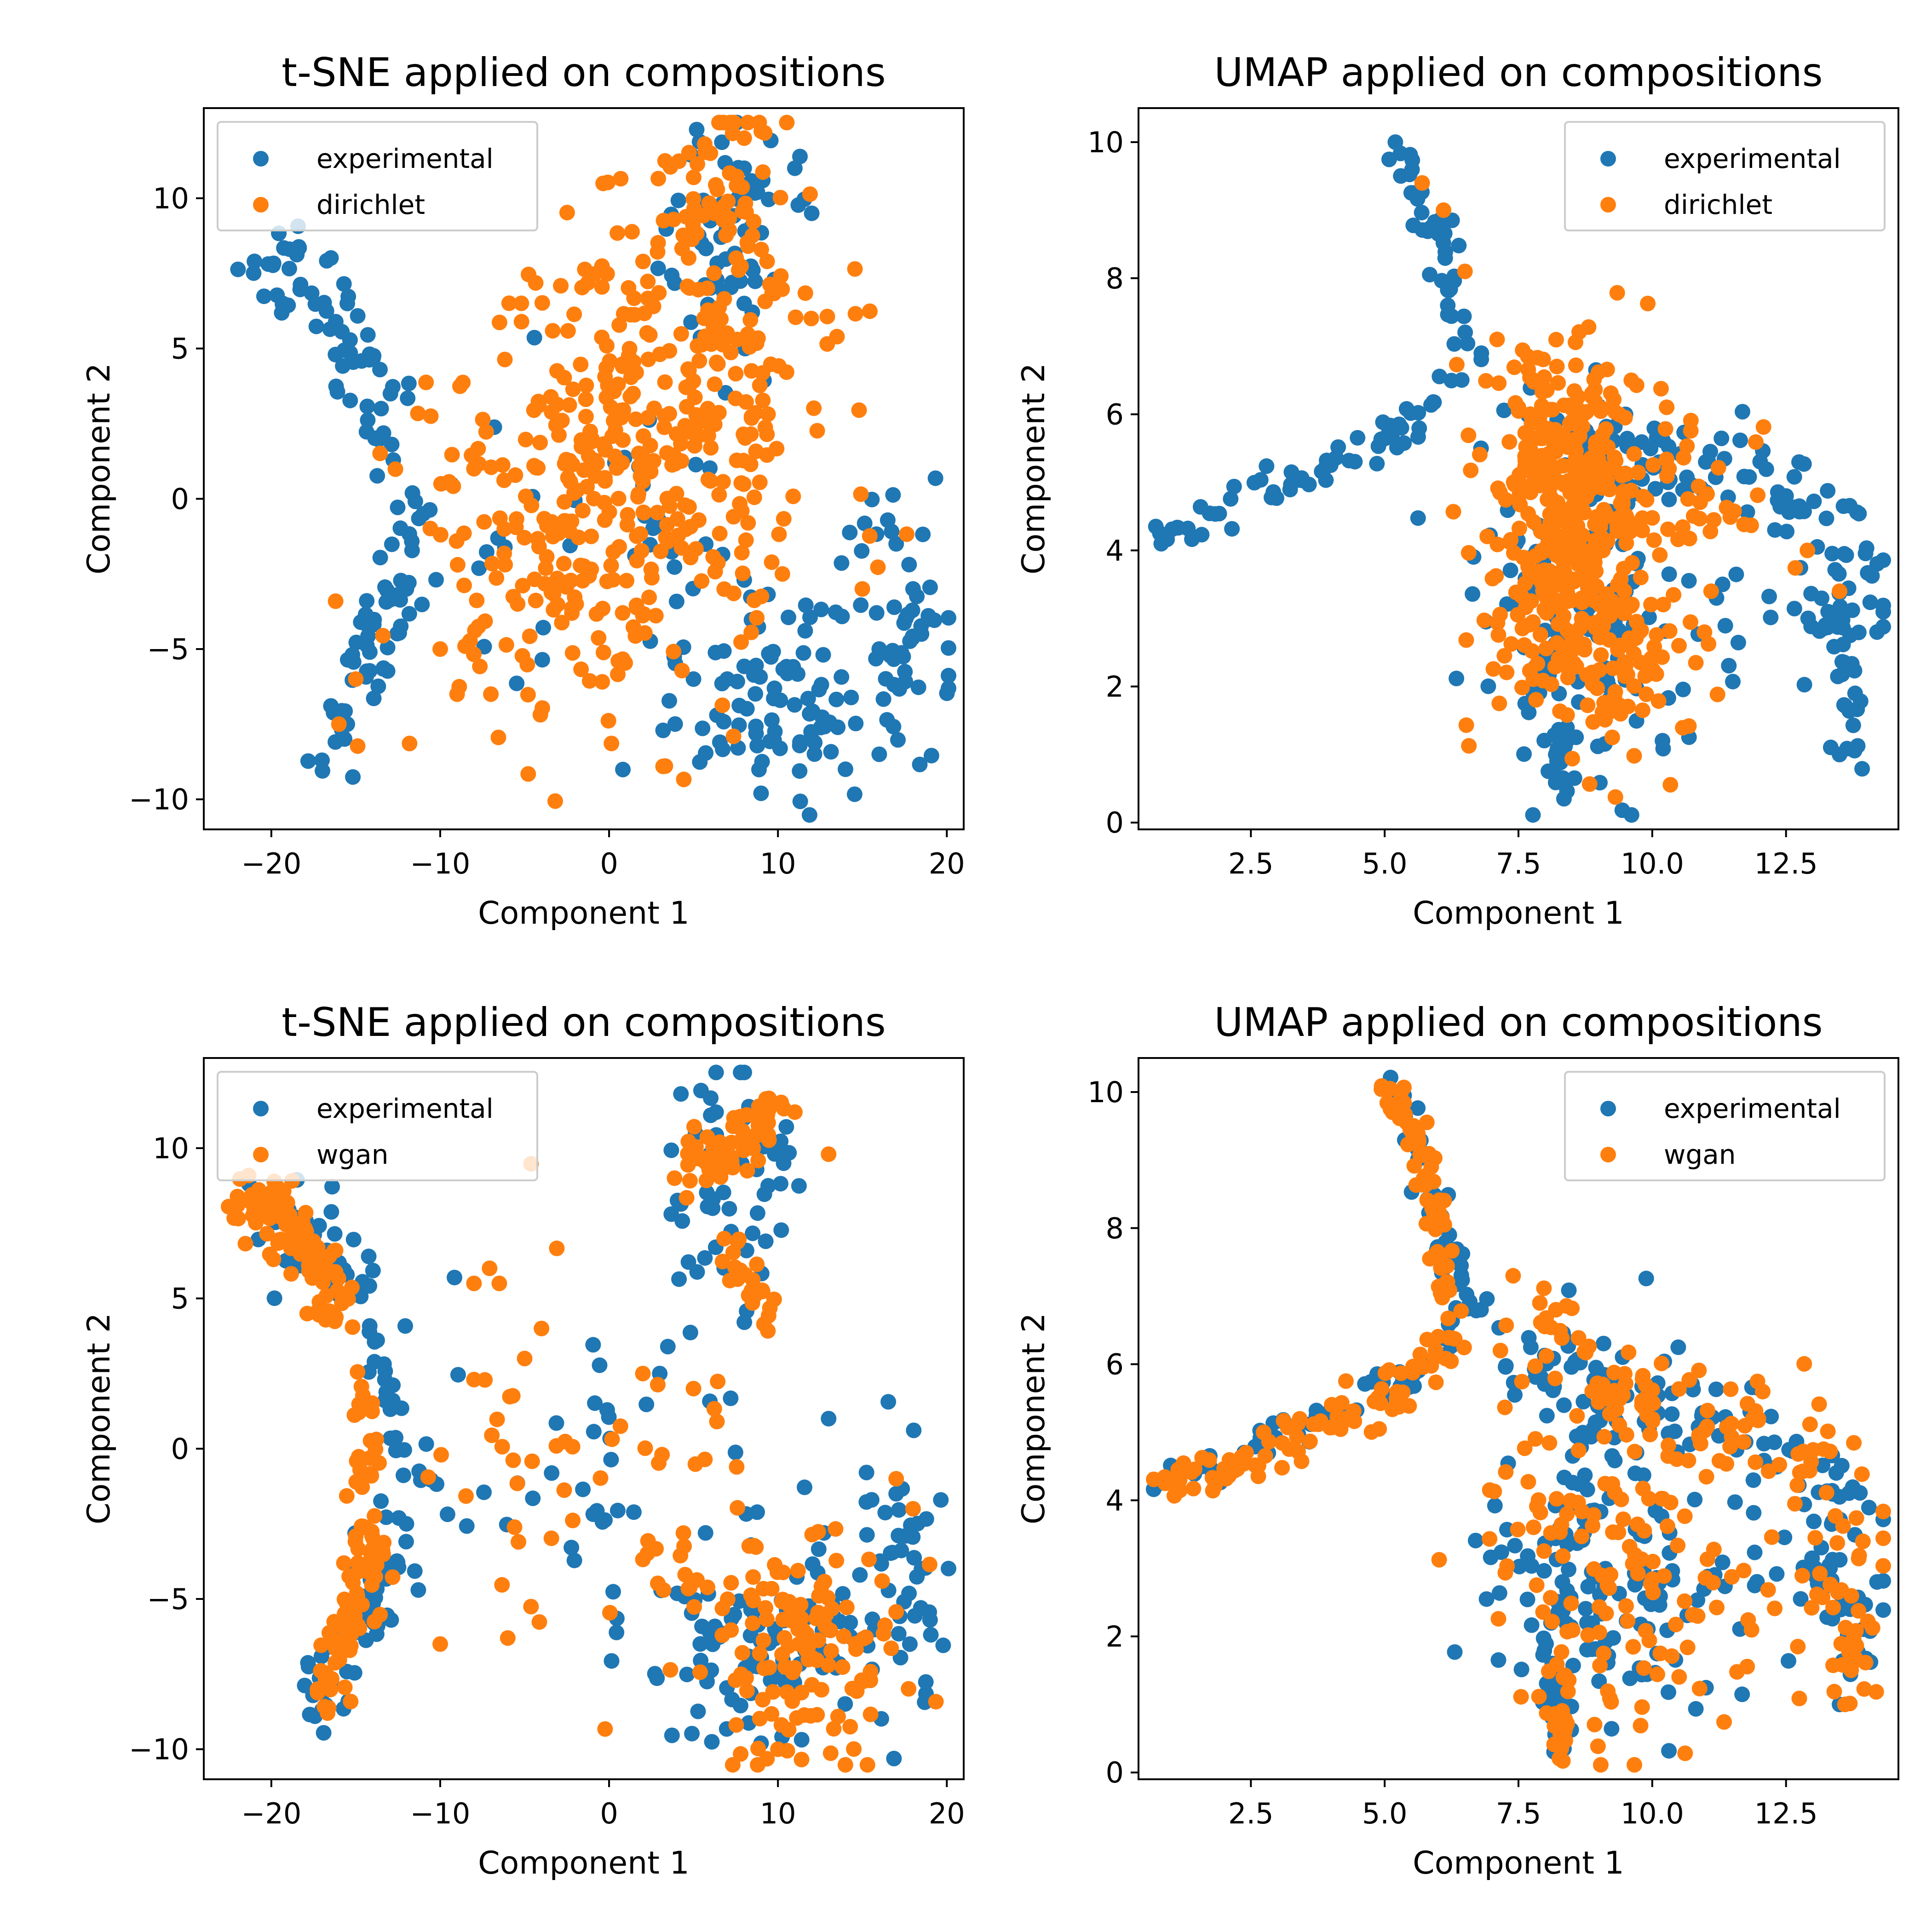 The height and width of the screenshot is (1932, 1932). I want to click on y-tick-label: 2, so click(1115, 686).